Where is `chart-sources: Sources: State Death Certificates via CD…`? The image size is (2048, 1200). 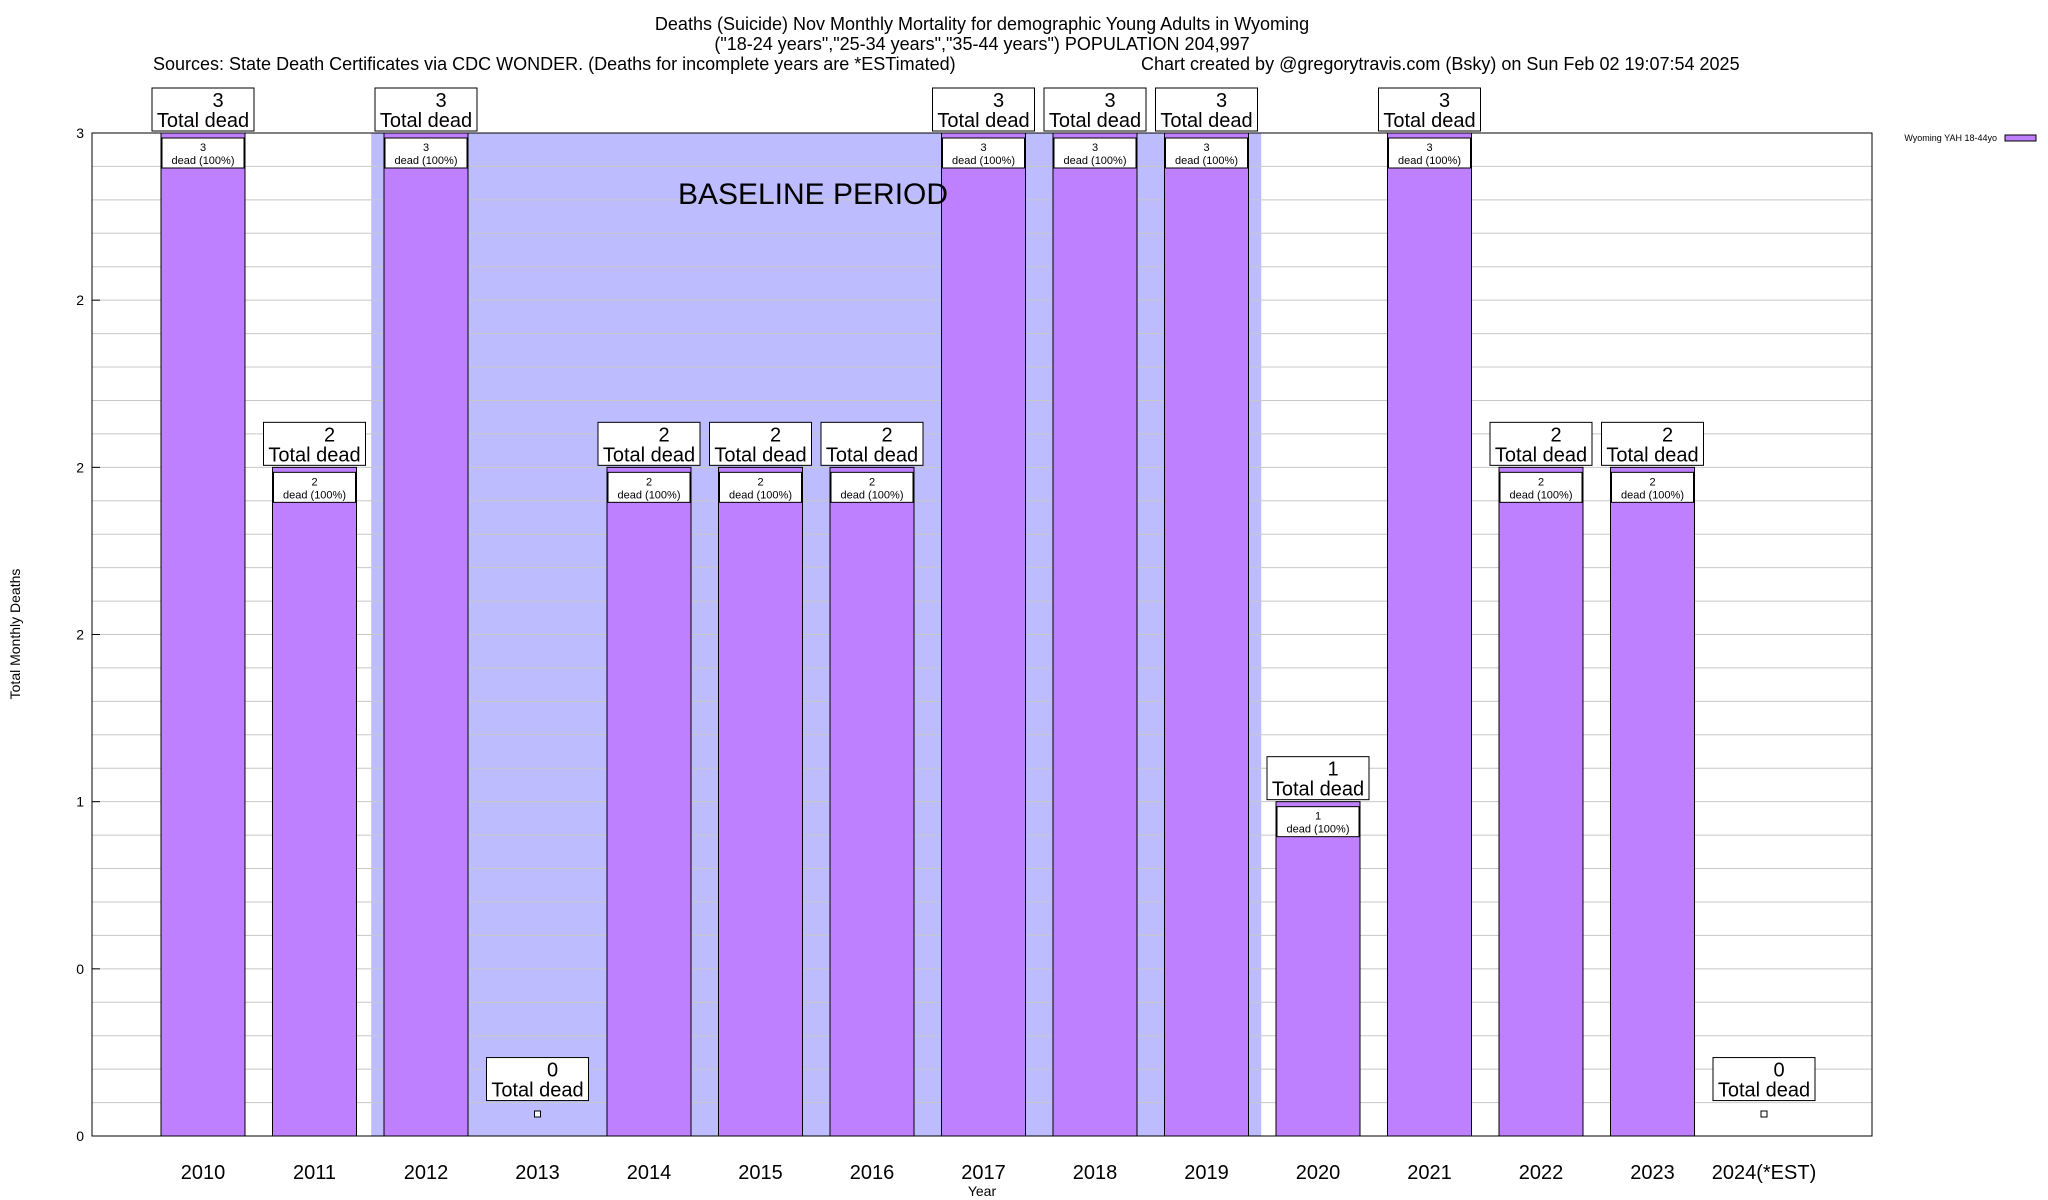
chart-sources: Sources: State Death Certificates via CD… is located at coordinates (554, 64).